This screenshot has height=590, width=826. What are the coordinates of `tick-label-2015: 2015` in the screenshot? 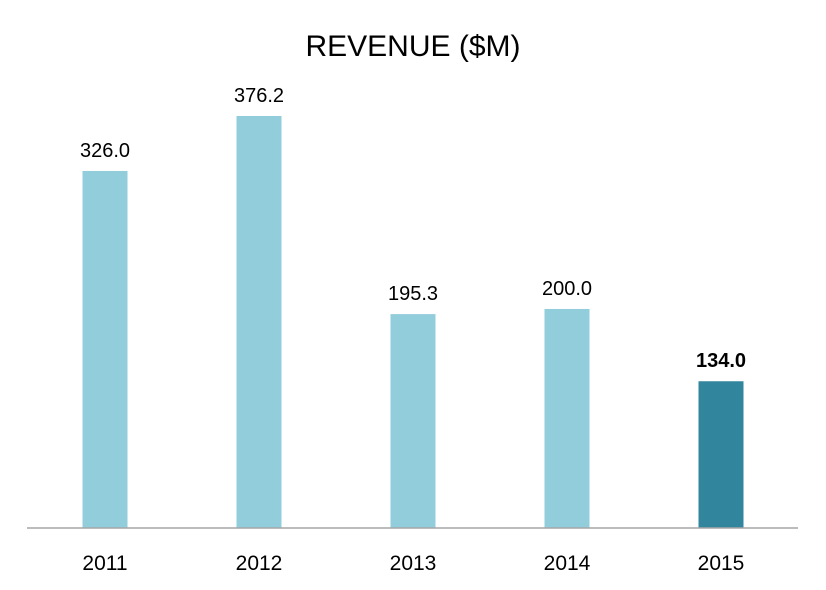 It's located at (721, 563).